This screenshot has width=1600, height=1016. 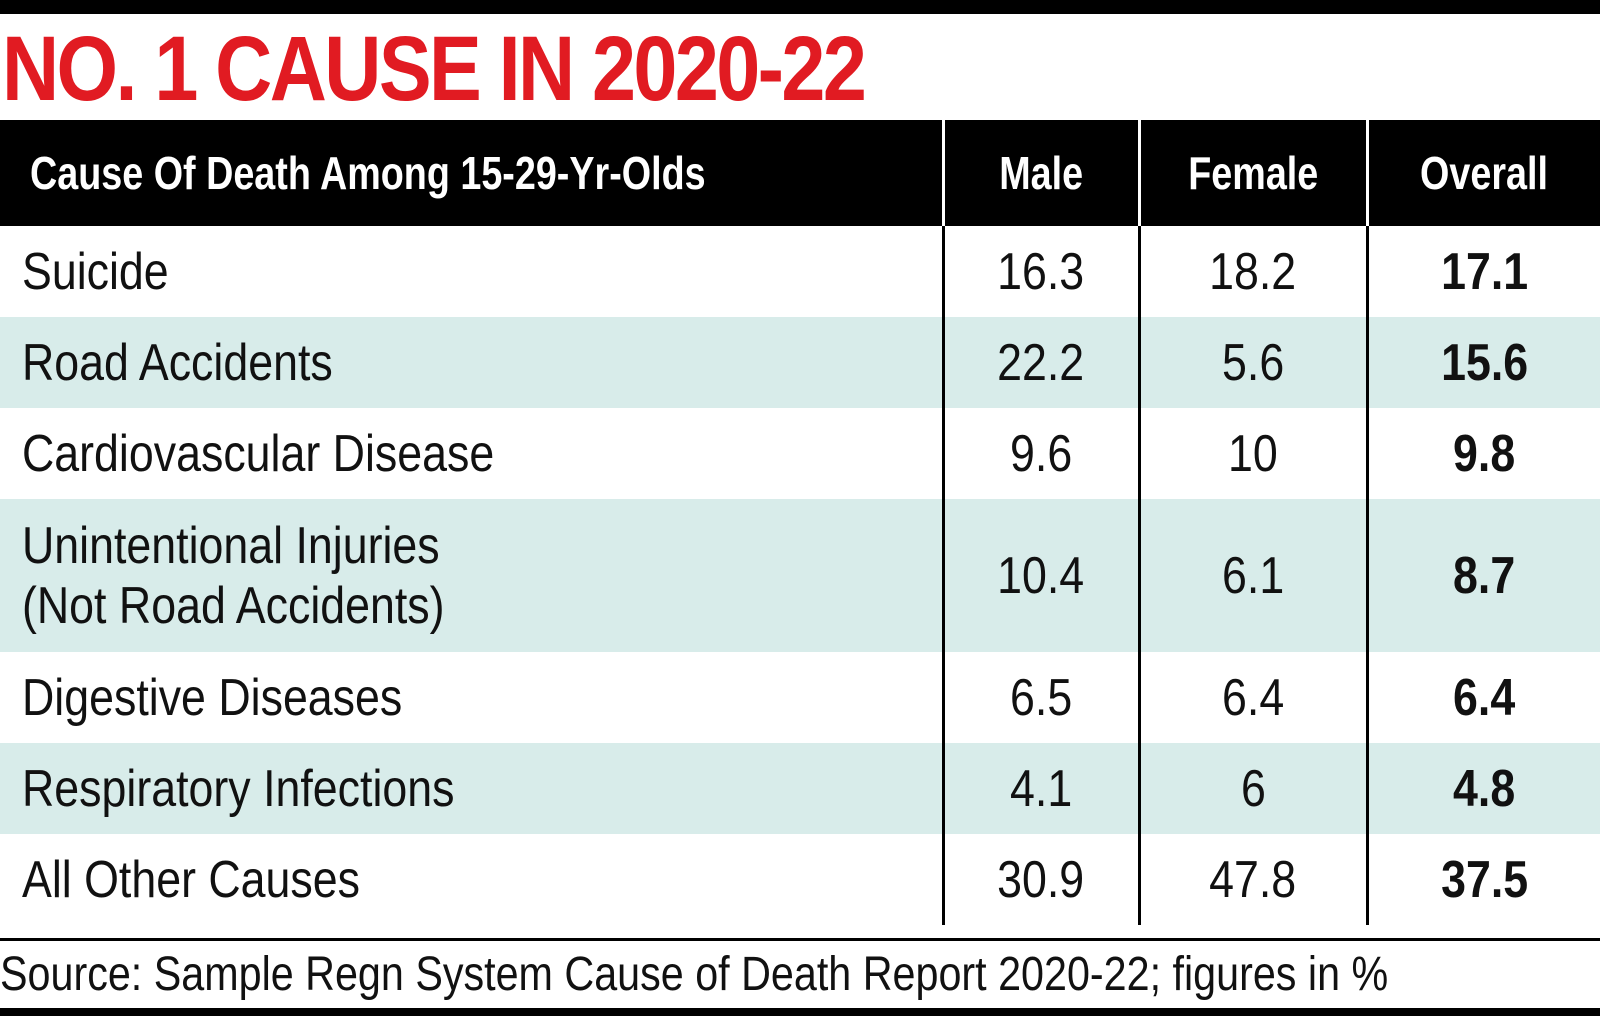 I want to click on table-row: Cardiovascular Disease 9.6 10 9.8, so click(x=800, y=453).